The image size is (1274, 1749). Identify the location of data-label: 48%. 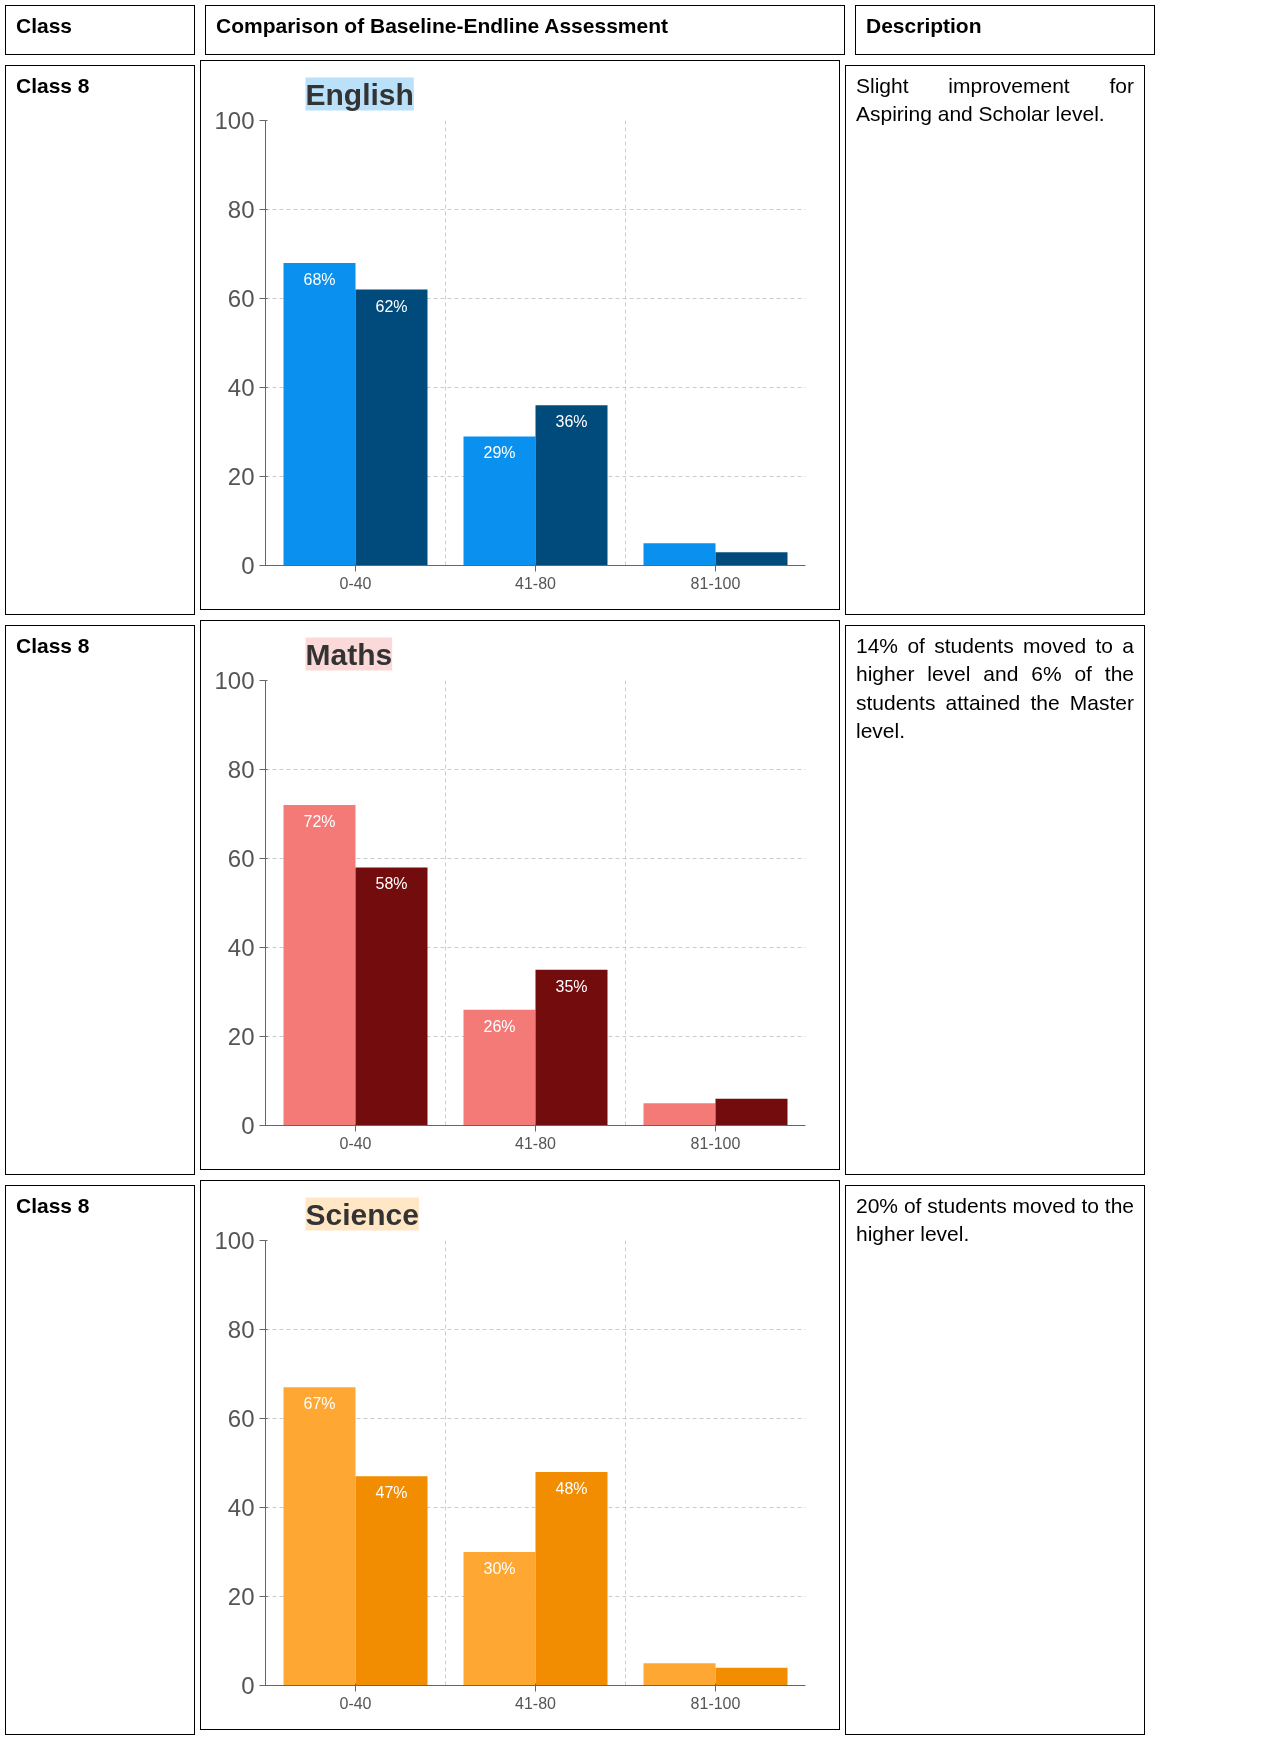
(571, 1488).